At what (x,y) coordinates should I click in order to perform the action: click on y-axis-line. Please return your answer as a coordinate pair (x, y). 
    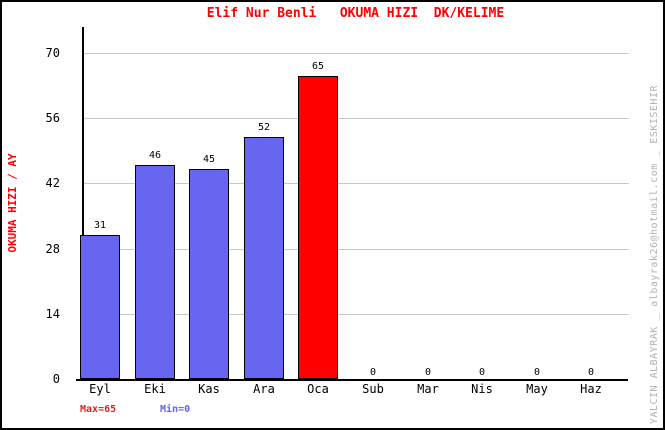
    Looking at the image, I should click on (83, 204).